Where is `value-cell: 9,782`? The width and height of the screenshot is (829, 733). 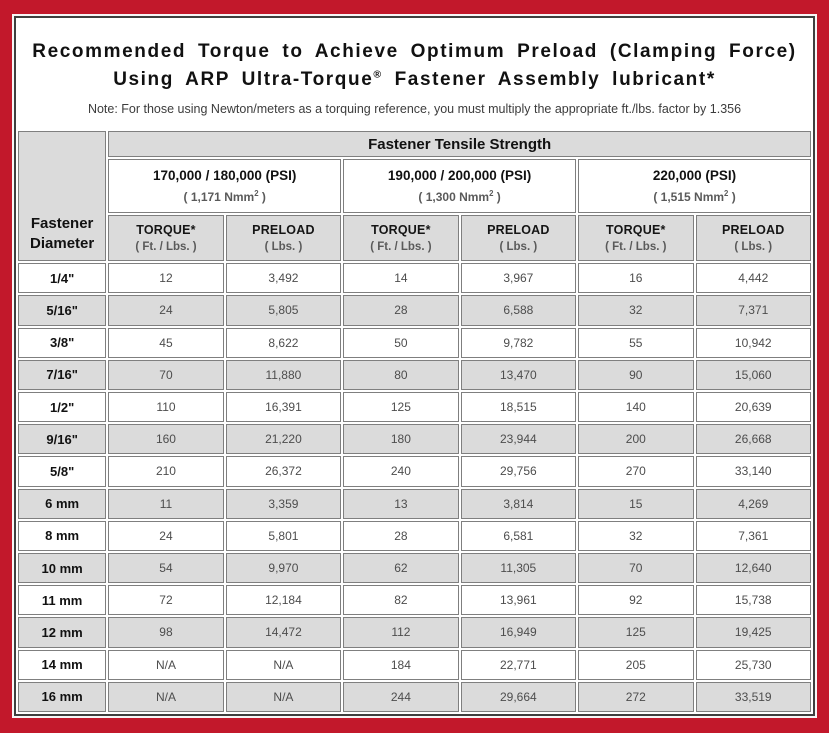
value-cell: 9,782 is located at coordinates (518, 342).